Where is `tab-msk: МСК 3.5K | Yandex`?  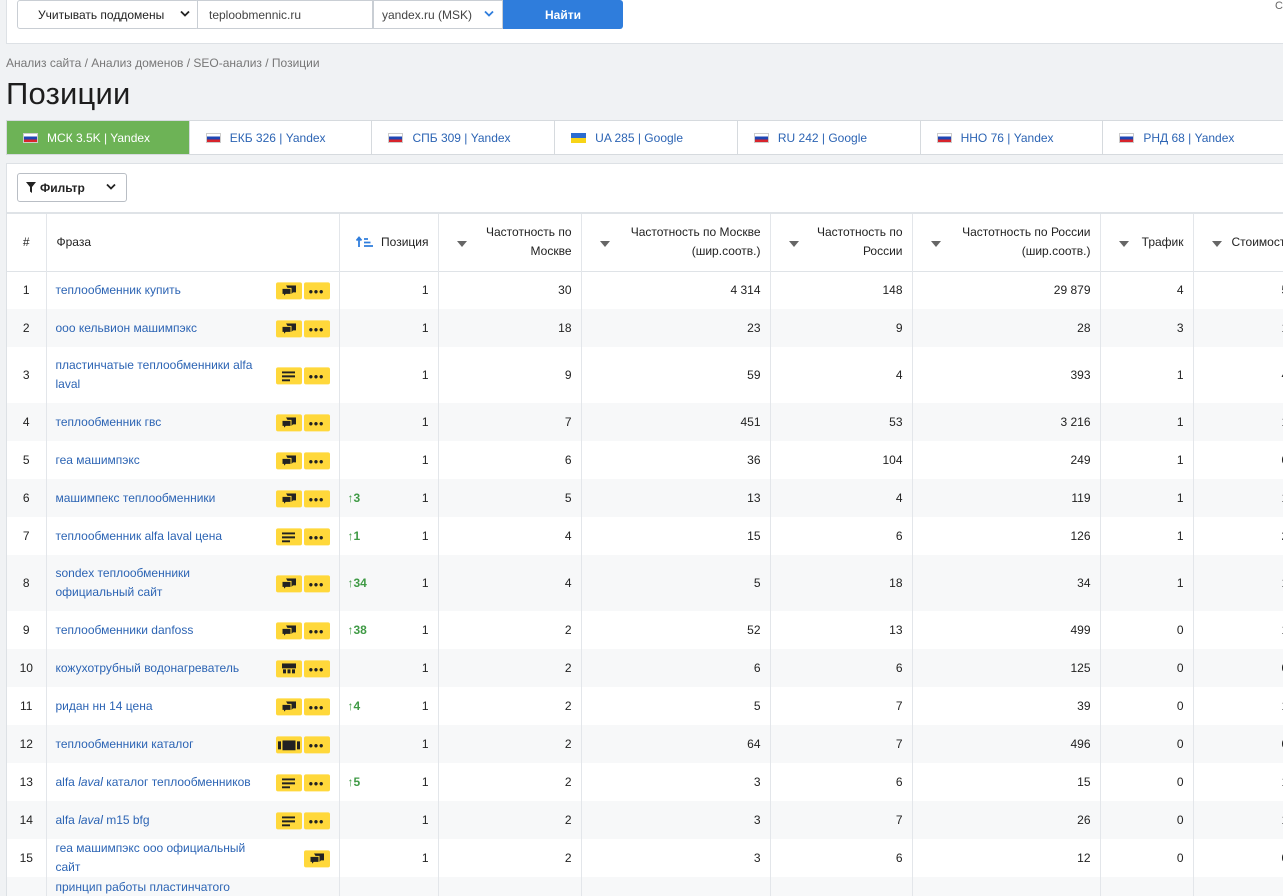 tab-msk: МСК 3.5K | Yandex is located at coordinates (98, 137).